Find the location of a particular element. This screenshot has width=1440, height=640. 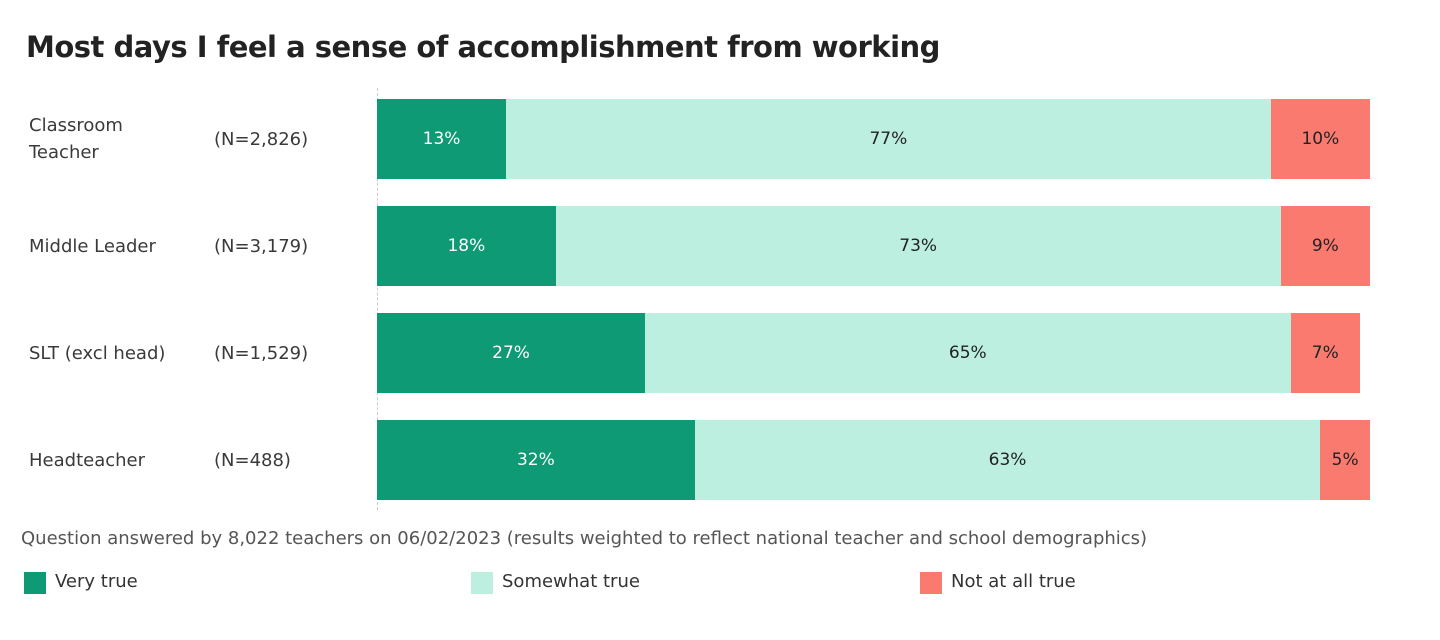

category-label: Headteacher is located at coordinates (87, 460).